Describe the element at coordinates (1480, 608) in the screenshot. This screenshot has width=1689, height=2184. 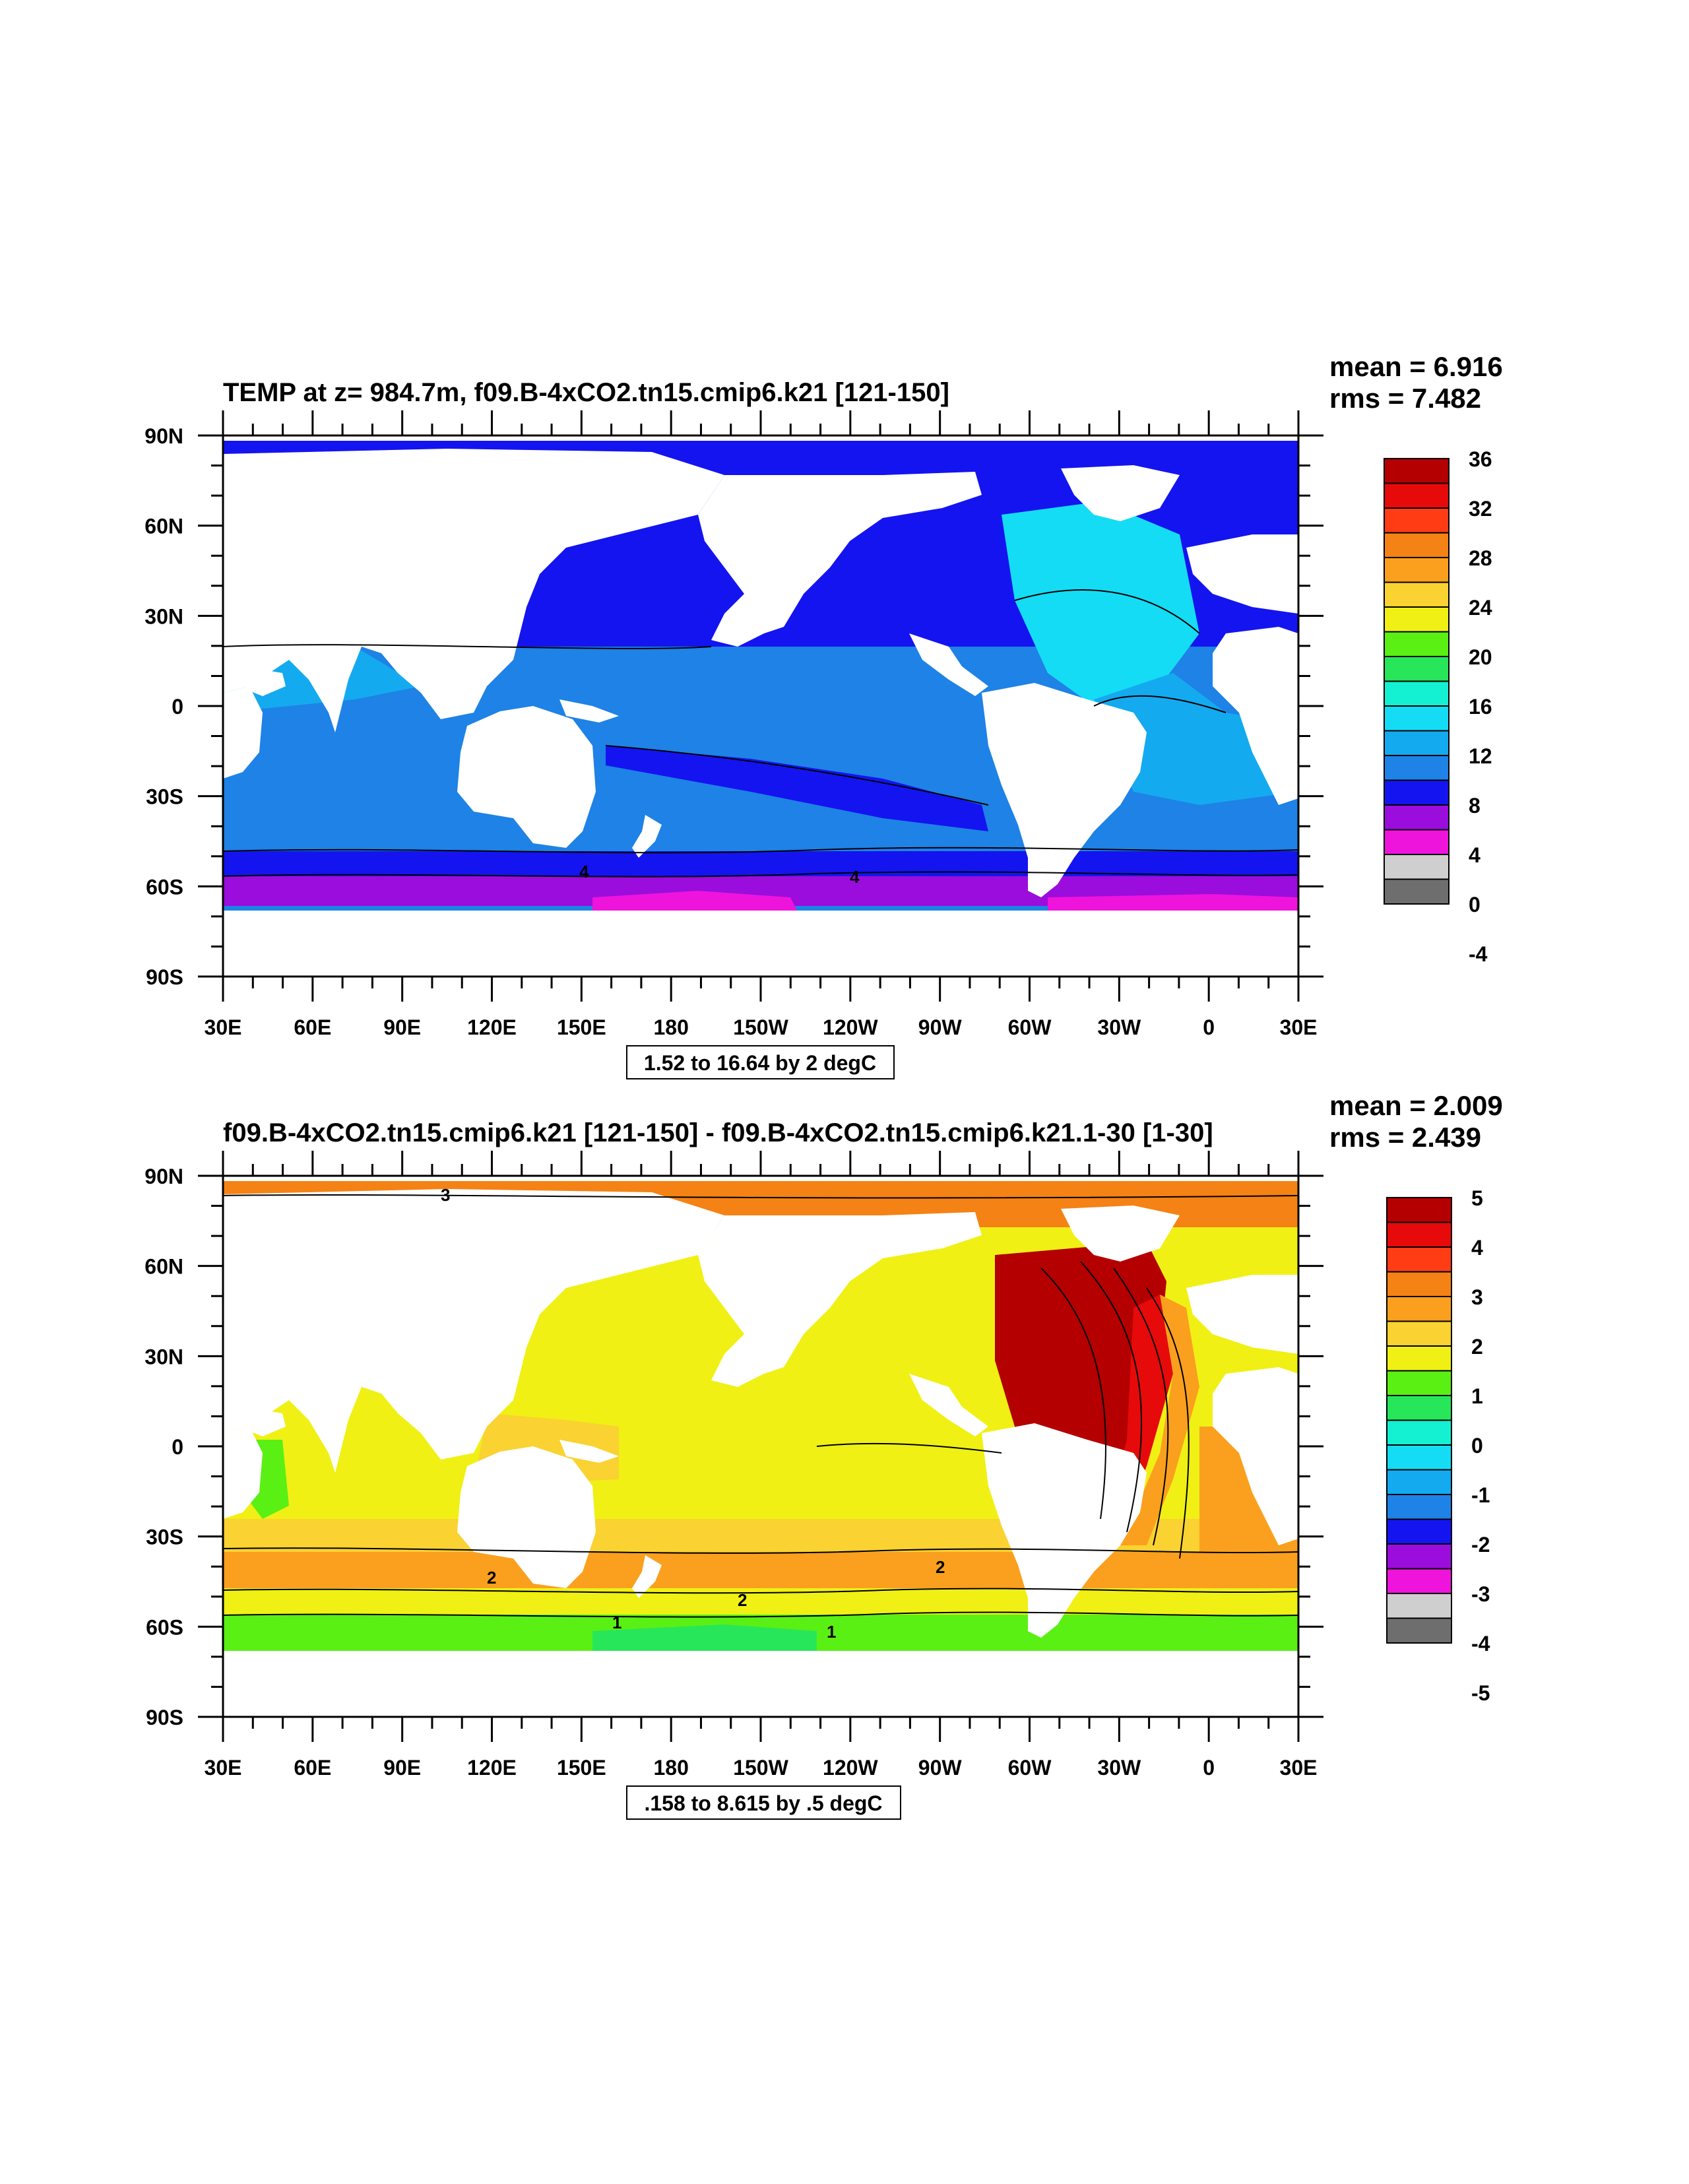
I see `colorbar-label: 24` at that location.